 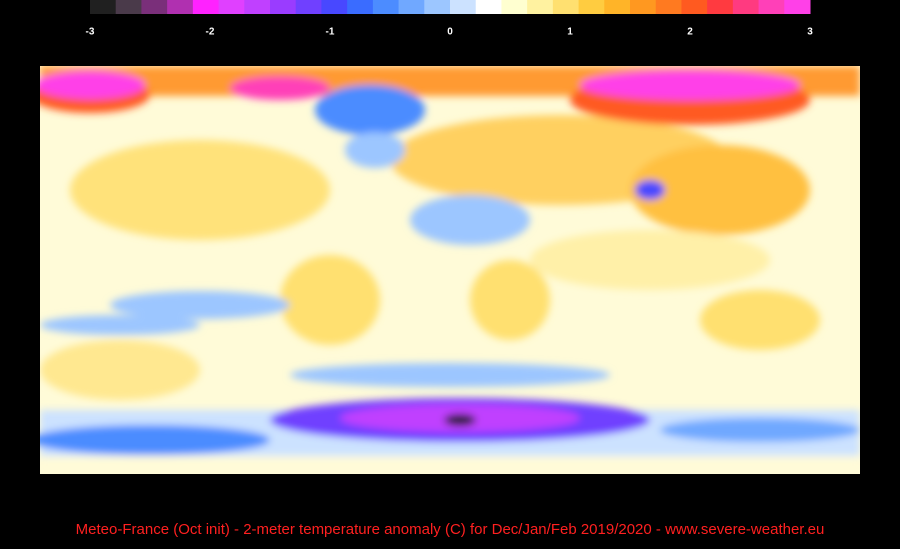 I want to click on colorbar-tick-label: -3, so click(x=90, y=32).